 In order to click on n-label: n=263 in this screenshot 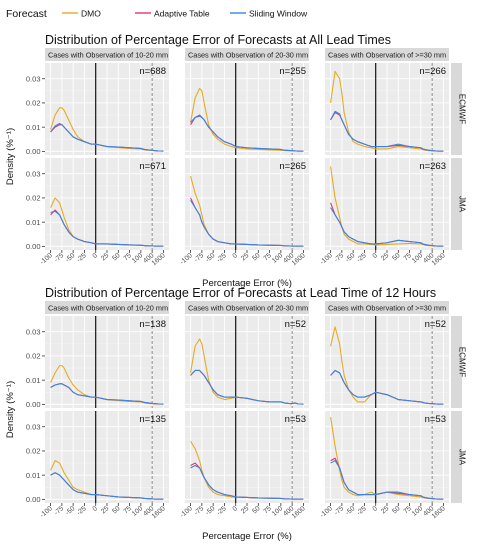, I will do `click(432, 166)`.